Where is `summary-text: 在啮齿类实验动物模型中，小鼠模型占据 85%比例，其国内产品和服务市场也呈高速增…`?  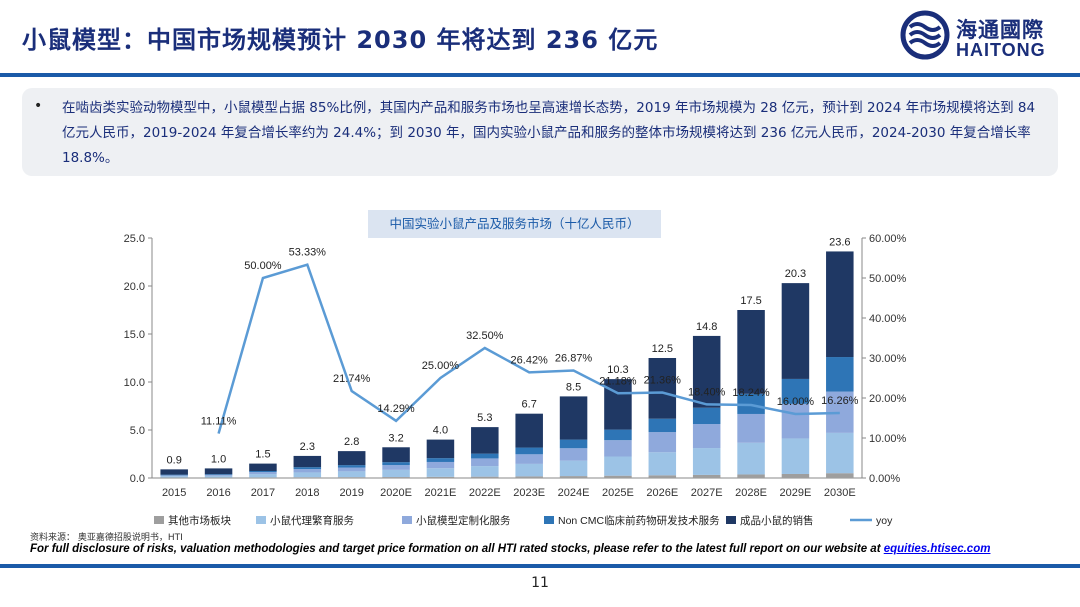 summary-text: 在啮齿类实验动物模型中，小鼠模型占据 85%比例，其国内产品和服务市场也呈高速增… is located at coordinates (549, 133).